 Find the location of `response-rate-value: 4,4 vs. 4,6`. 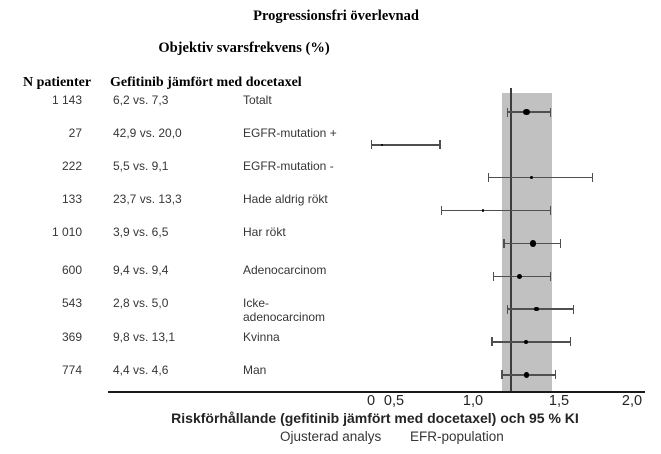

response-rate-value: 4,4 vs. 4,6 is located at coordinates (141, 370).